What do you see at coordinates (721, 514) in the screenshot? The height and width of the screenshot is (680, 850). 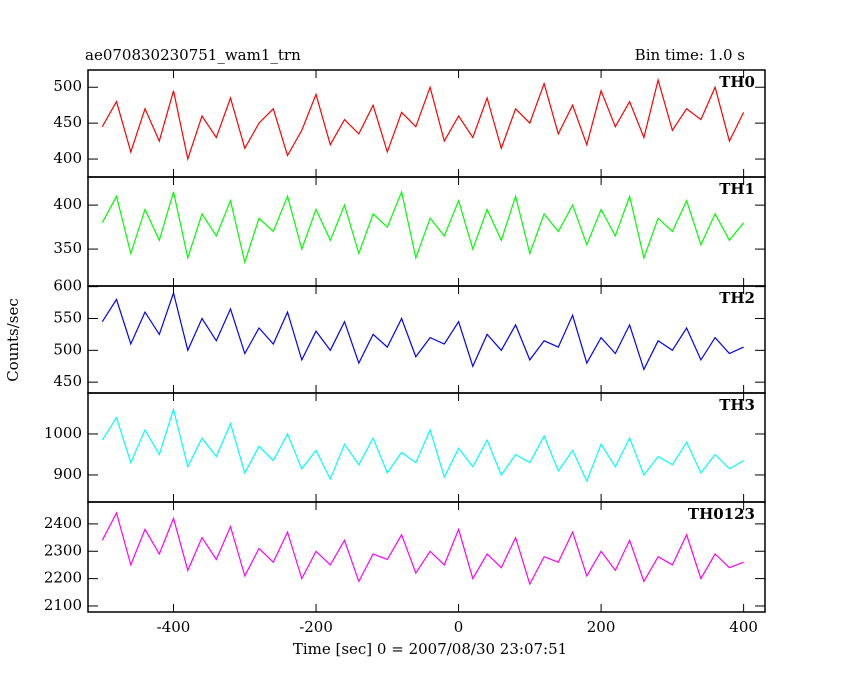 I see `legend-label: TH0123` at bounding box center [721, 514].